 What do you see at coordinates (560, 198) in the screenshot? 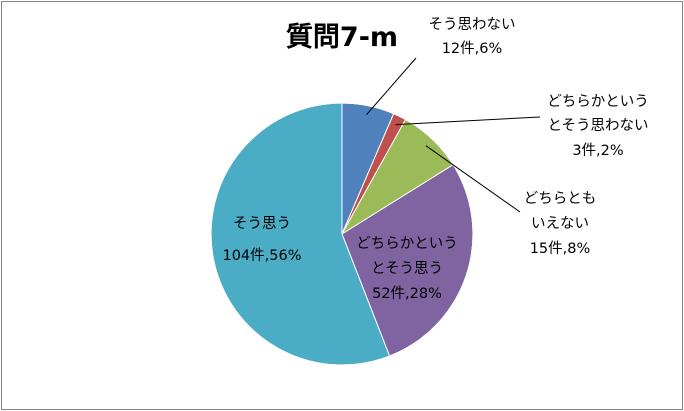
I see `slice-label-name-2a: どちらとも` at bounding box center [560, 198].